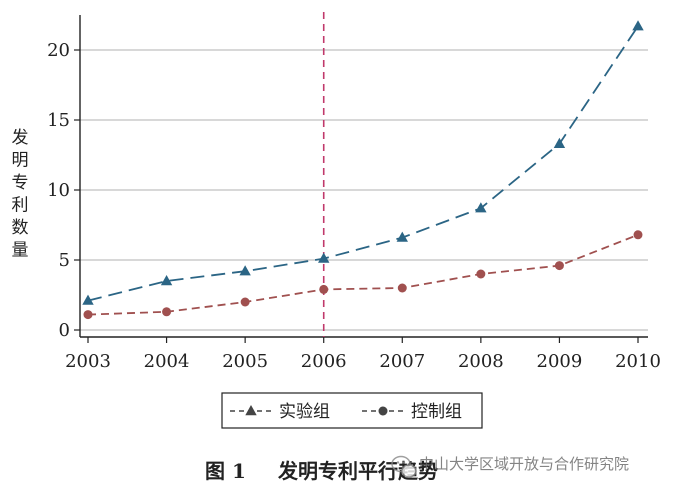 Image resolution: width=691 pixels, height=493 pixels. What do you see at coordinates (64, 330) in the screenshot?
I see `y-tick-label: 0` at bounding box center [64, 330].